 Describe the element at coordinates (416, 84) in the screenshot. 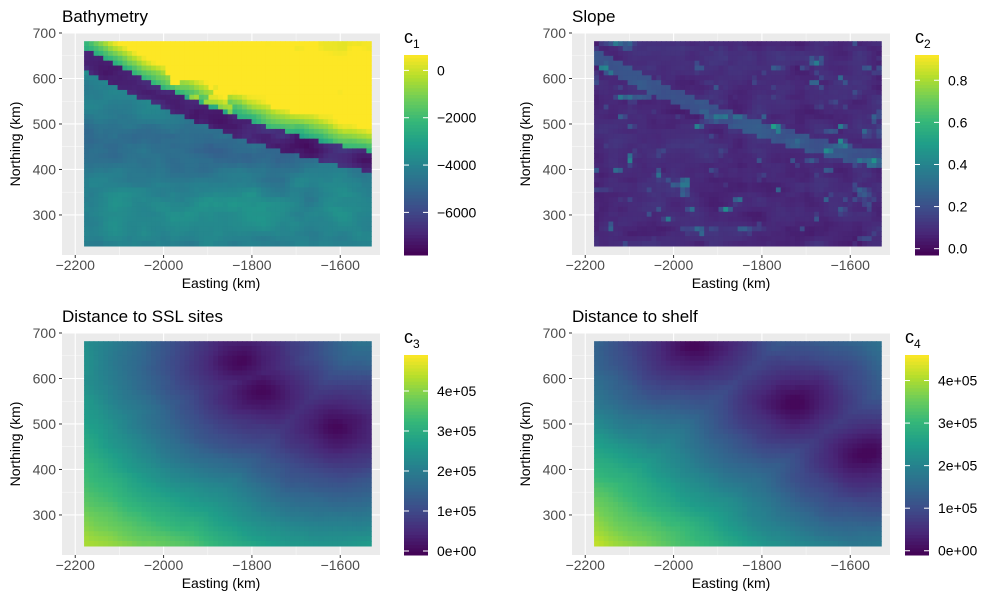

I see `colorbar-segment` at that location.